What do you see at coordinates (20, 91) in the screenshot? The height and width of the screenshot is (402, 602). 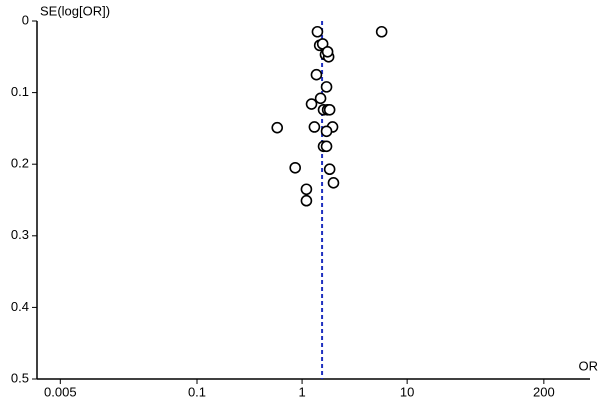 I see `y-tick-label: 0.1` at bounding box center [20, 91].